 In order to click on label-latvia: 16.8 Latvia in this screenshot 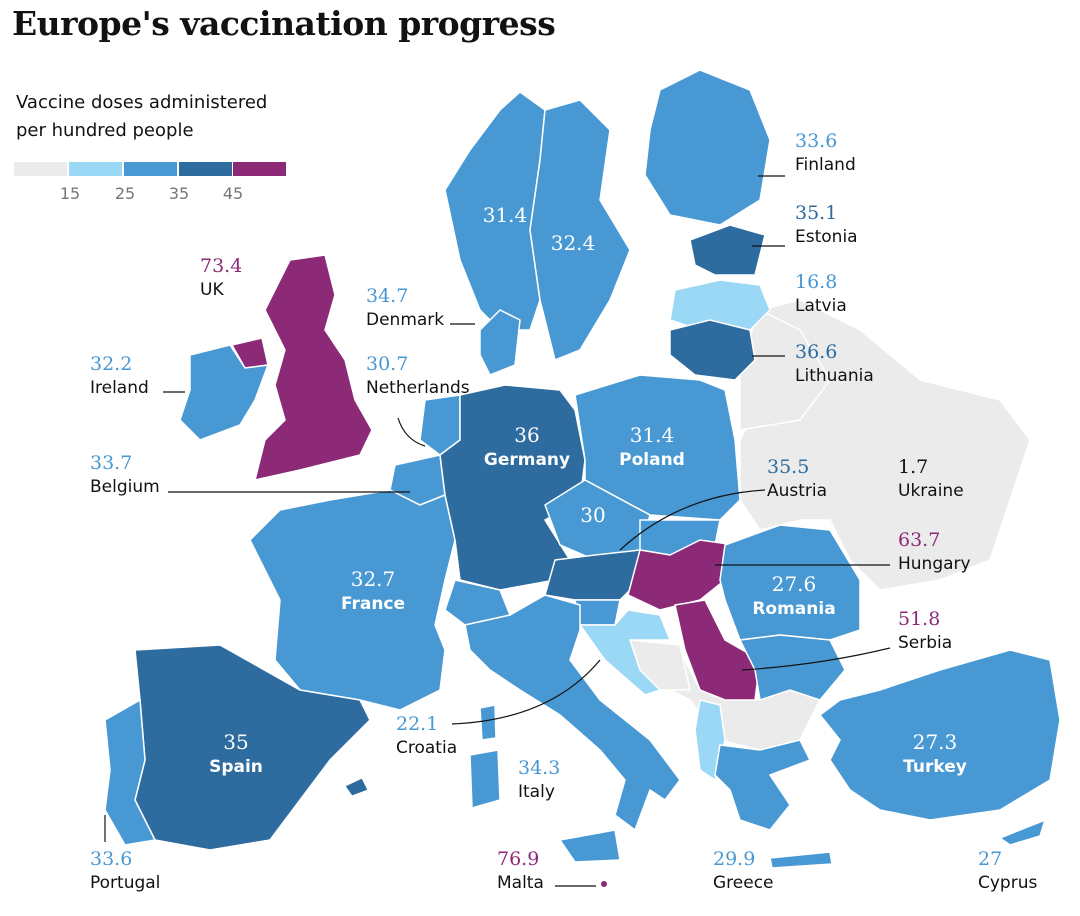, I will do `click(821, 294)`.